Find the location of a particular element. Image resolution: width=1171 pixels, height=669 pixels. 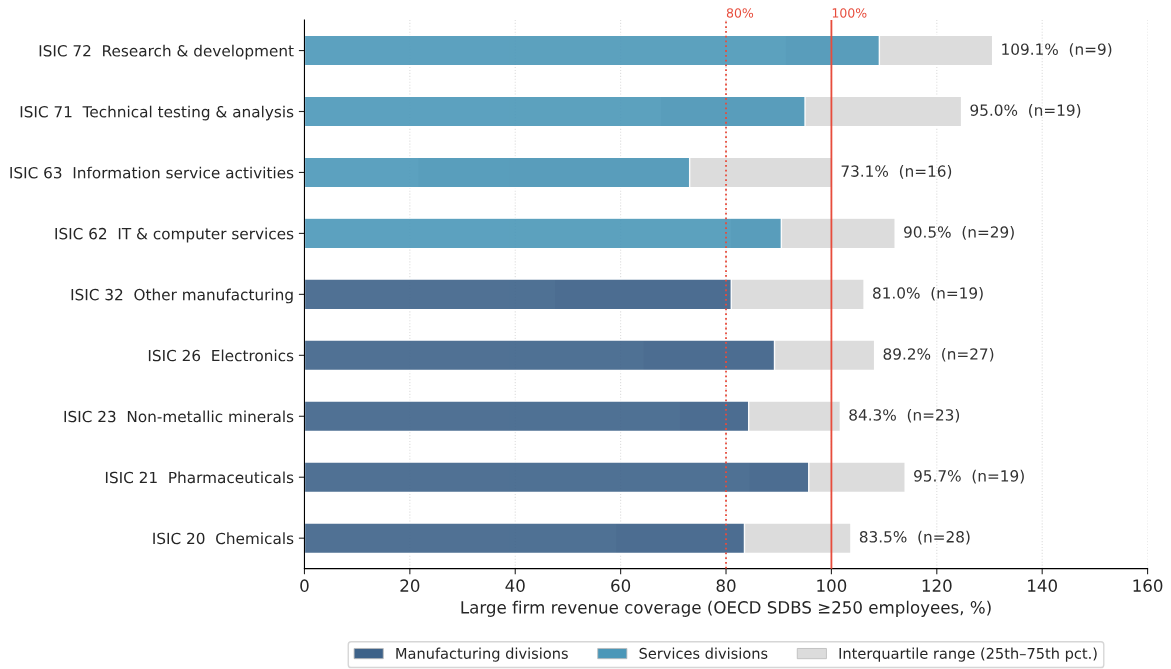

text: 95.7% (n=19) is located at coordinates (969, 476).